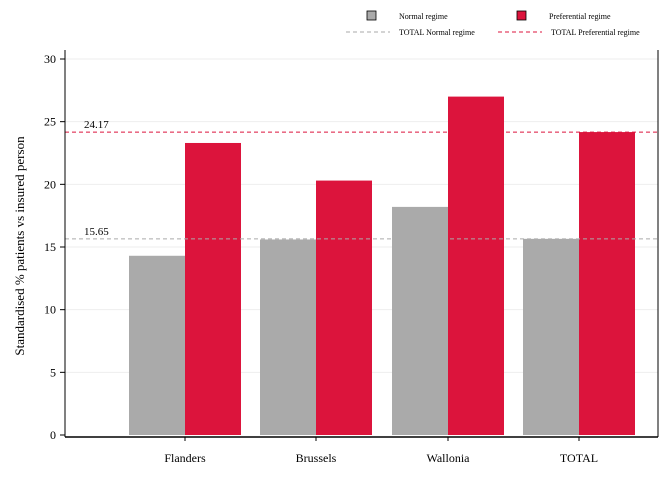 This screenshot has width=672, height=485. Describe the element at coordinates (50, 310) in the screenshot. I see `y-tick-label: 10` at that location.